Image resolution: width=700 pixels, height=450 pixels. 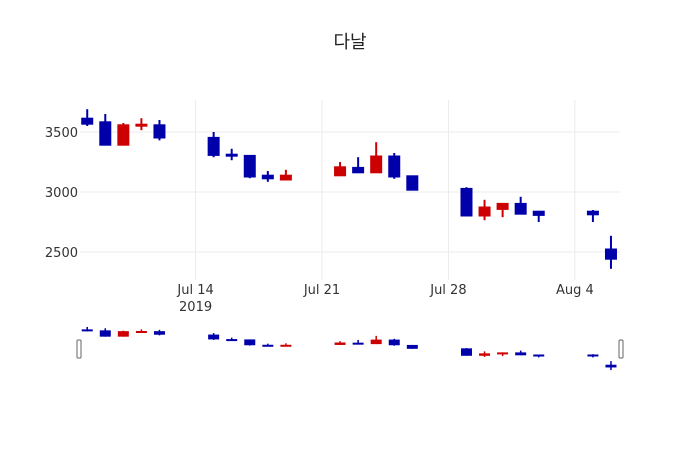 I want to click on y-tick-label: 2500, so click(x=61, y=253).